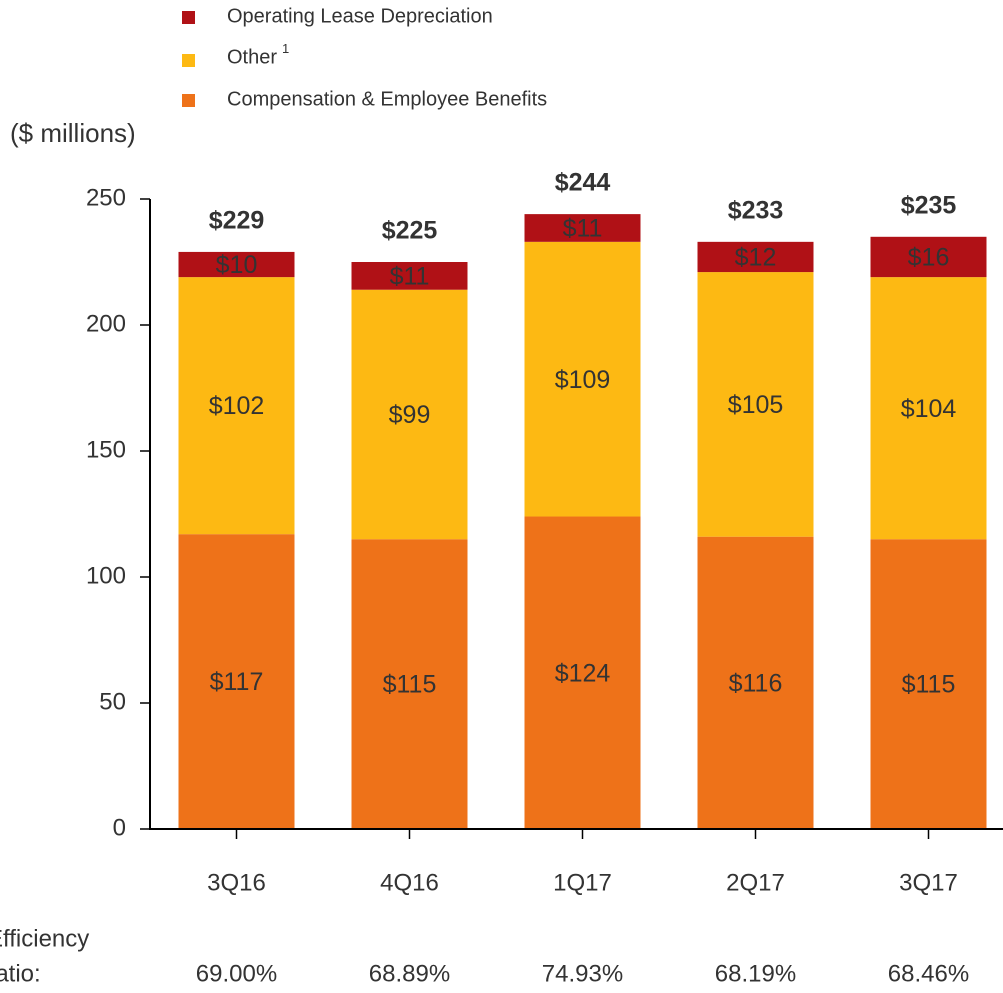  I want to click on x-tick-label: 2Q17, so click(755, 882).